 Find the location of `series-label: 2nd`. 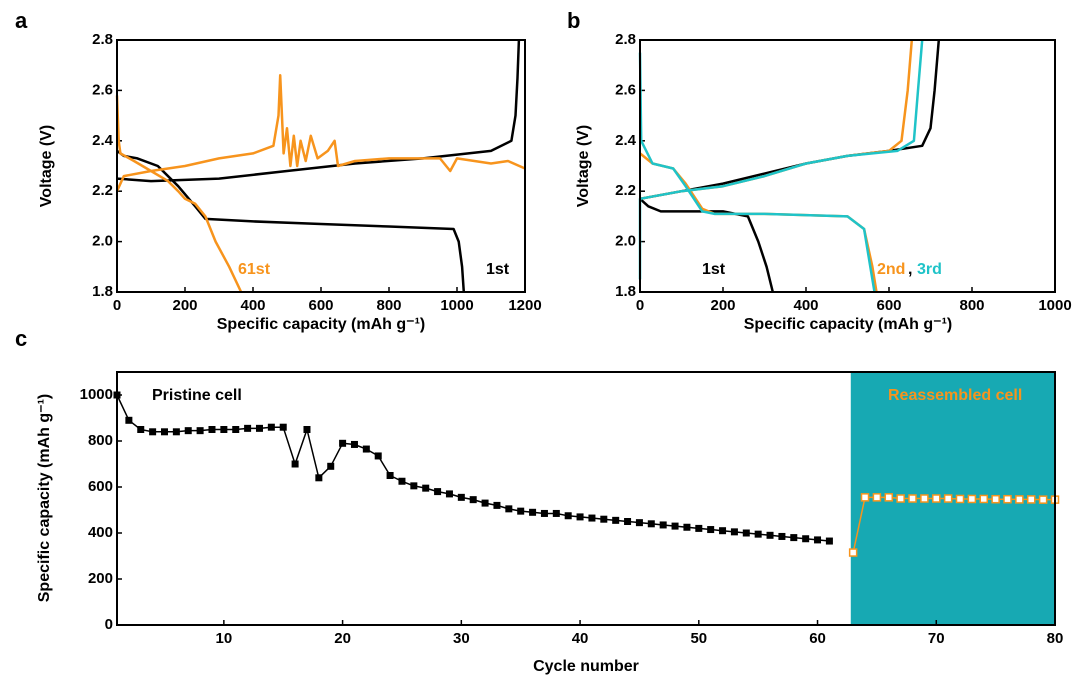

series-label: 2nd is located at coordinates (891, 269).